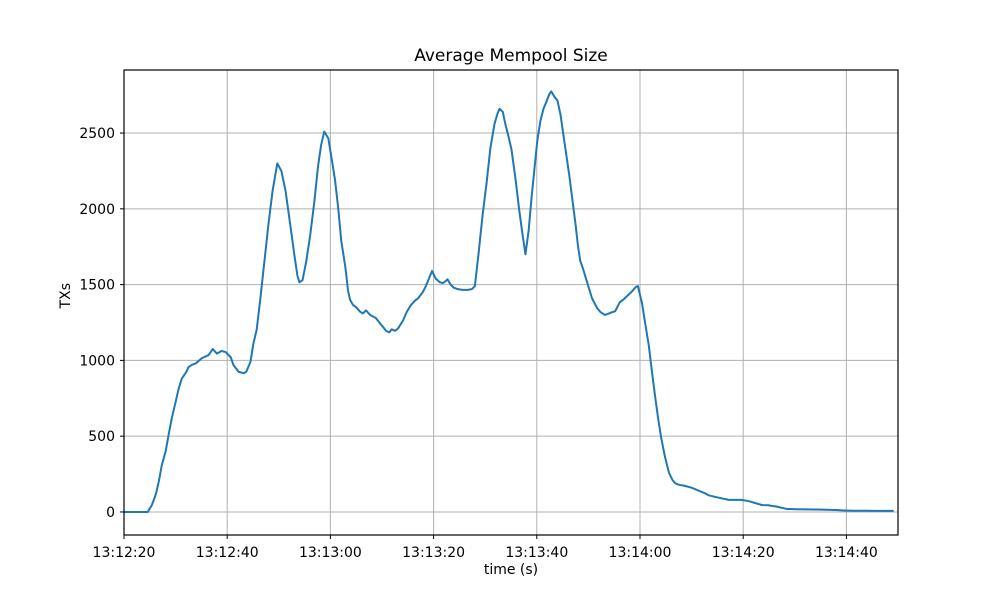  I want to click on x-tick-label: 13:12:40, so click(227, 553).